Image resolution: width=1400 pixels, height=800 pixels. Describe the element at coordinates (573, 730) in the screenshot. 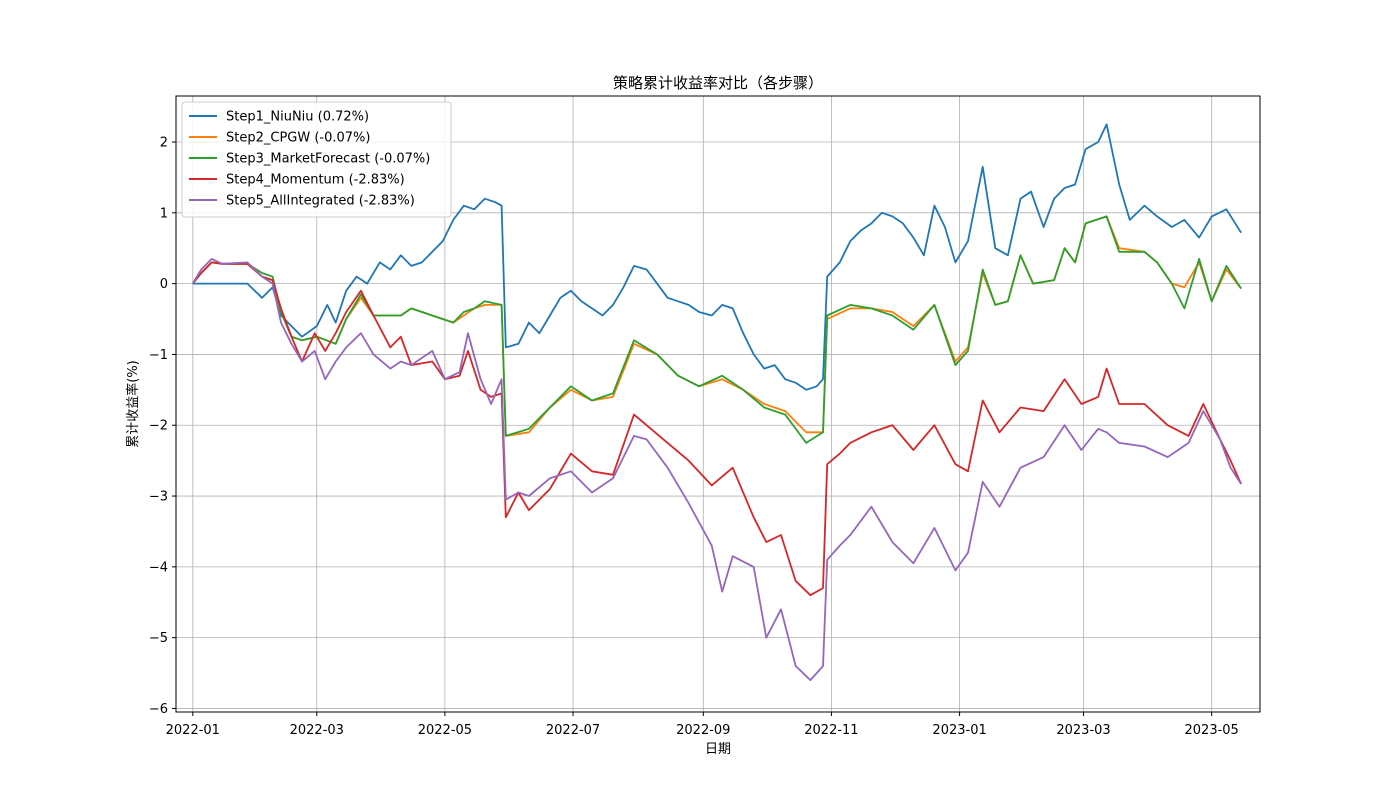

I see `x-tick-label: 2022-07` at that location.